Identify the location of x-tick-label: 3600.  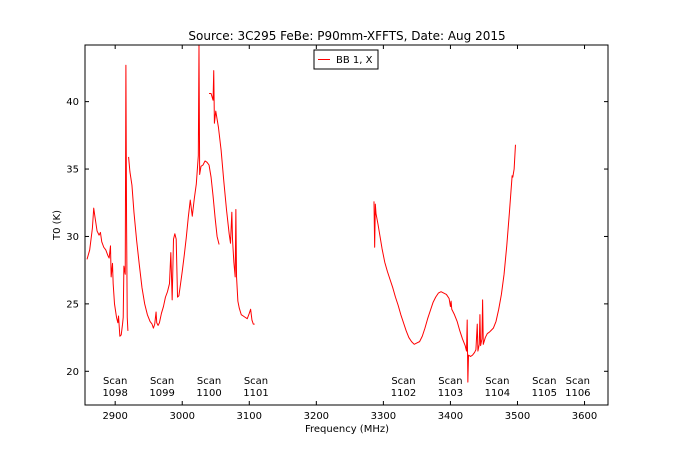
(584, 416).